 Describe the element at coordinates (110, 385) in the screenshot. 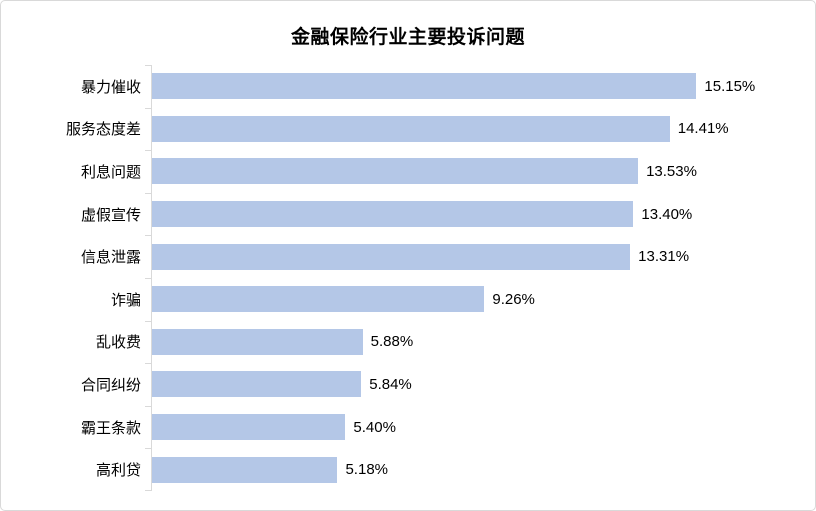

I see `category-label: 合同纠纷` at that location.